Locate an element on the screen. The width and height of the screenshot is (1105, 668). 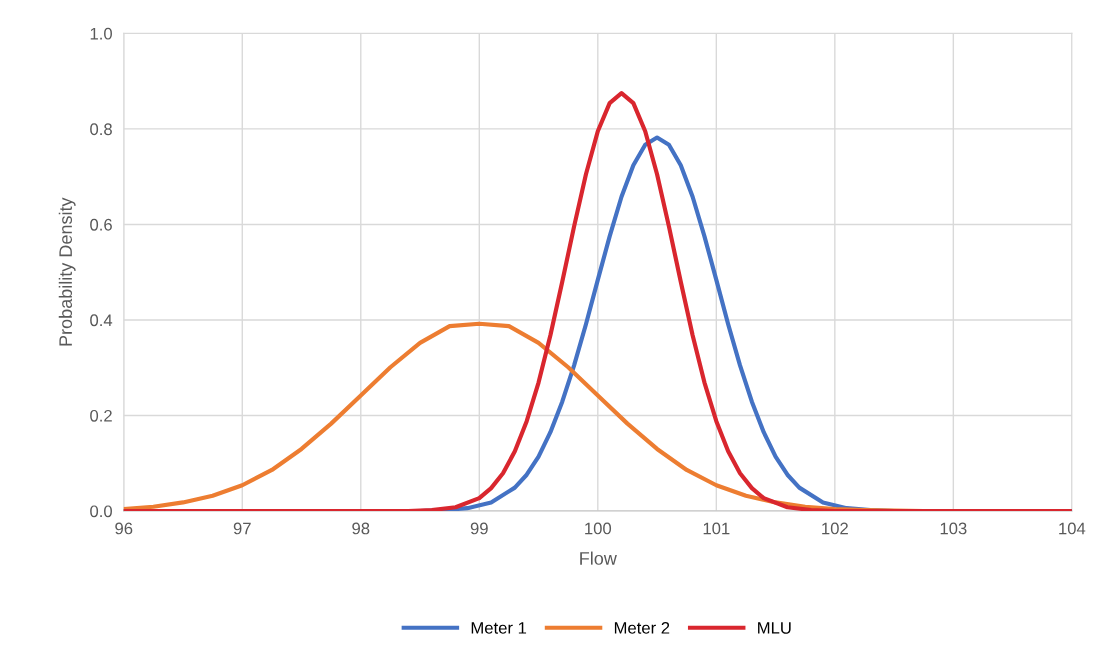
x-tick-label: 96 is located at coordinates (124, 528).